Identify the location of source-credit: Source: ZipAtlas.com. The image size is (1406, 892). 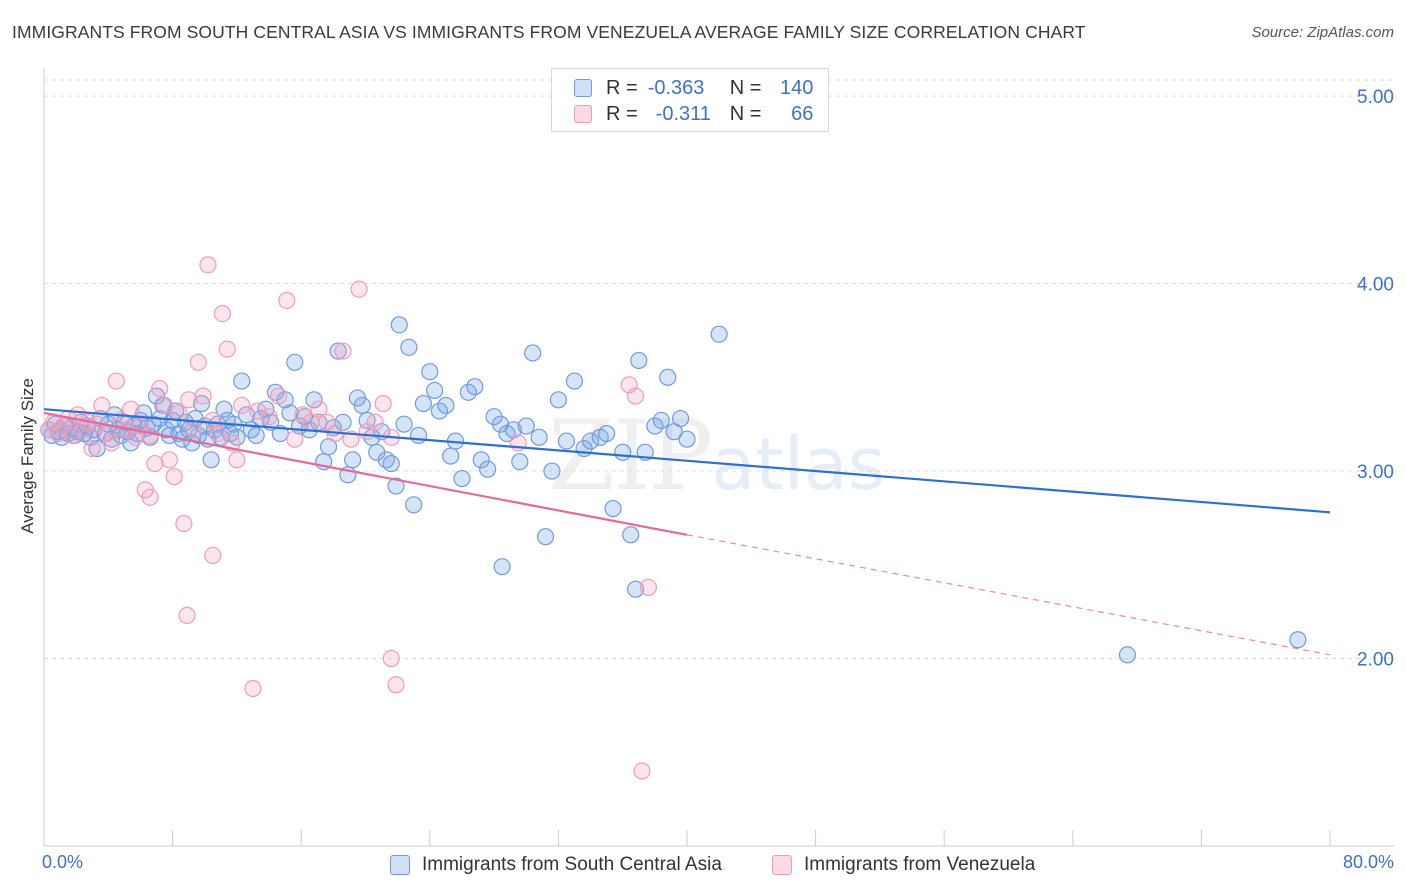
(1322, 32).